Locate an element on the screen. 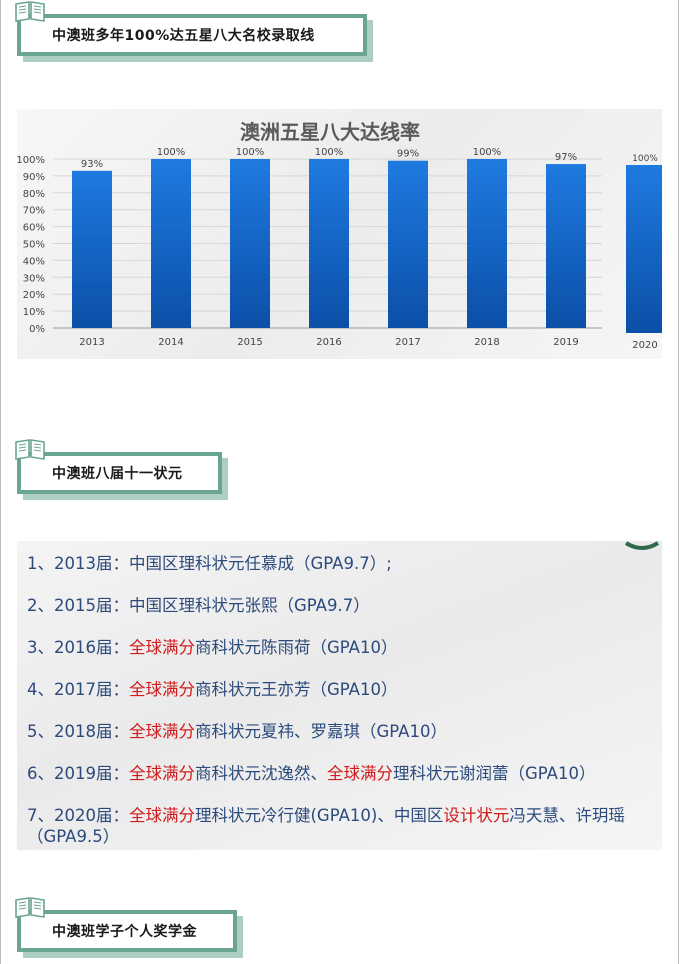 The width and height of the screenshot is (679, 964). y-tick-label: 40% is located at coordinates (34, 261).